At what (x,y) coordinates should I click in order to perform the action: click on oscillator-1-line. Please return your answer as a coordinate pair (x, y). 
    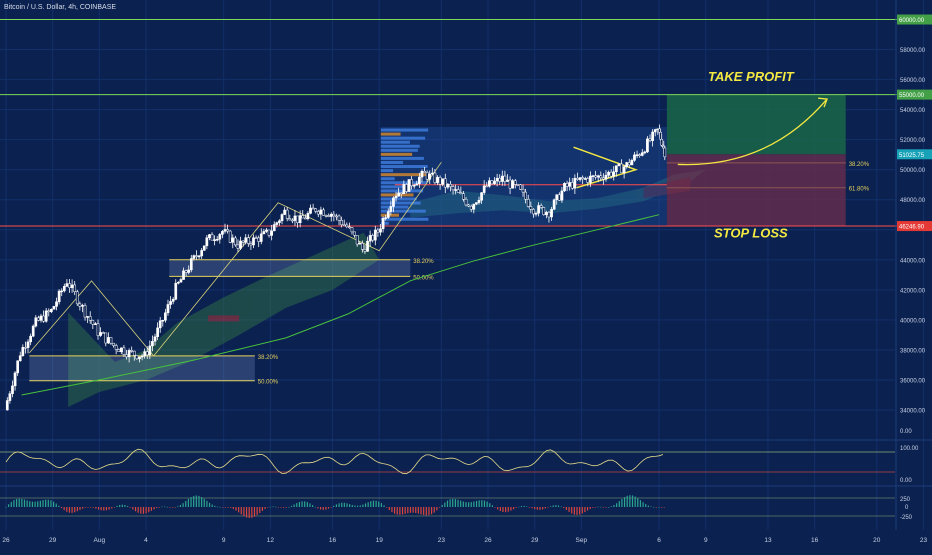
    Looking at the image, I should click on (334, 461).